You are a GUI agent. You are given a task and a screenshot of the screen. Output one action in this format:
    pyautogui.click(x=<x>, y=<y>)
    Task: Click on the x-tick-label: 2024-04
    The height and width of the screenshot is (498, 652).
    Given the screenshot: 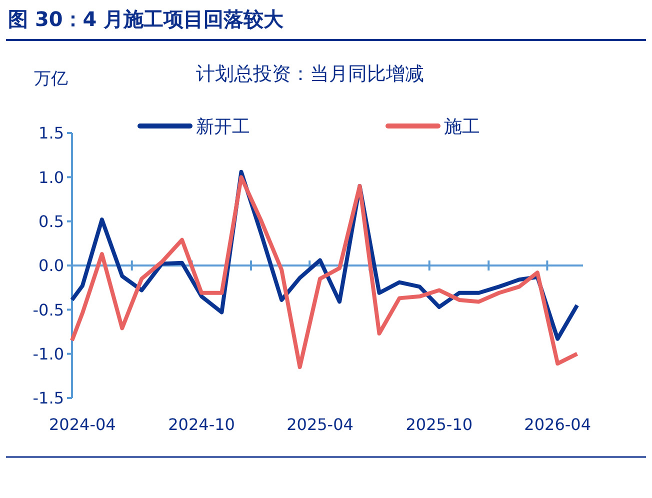 What is the action you would take?
    pyautogui.click(x=82, y=424)
    